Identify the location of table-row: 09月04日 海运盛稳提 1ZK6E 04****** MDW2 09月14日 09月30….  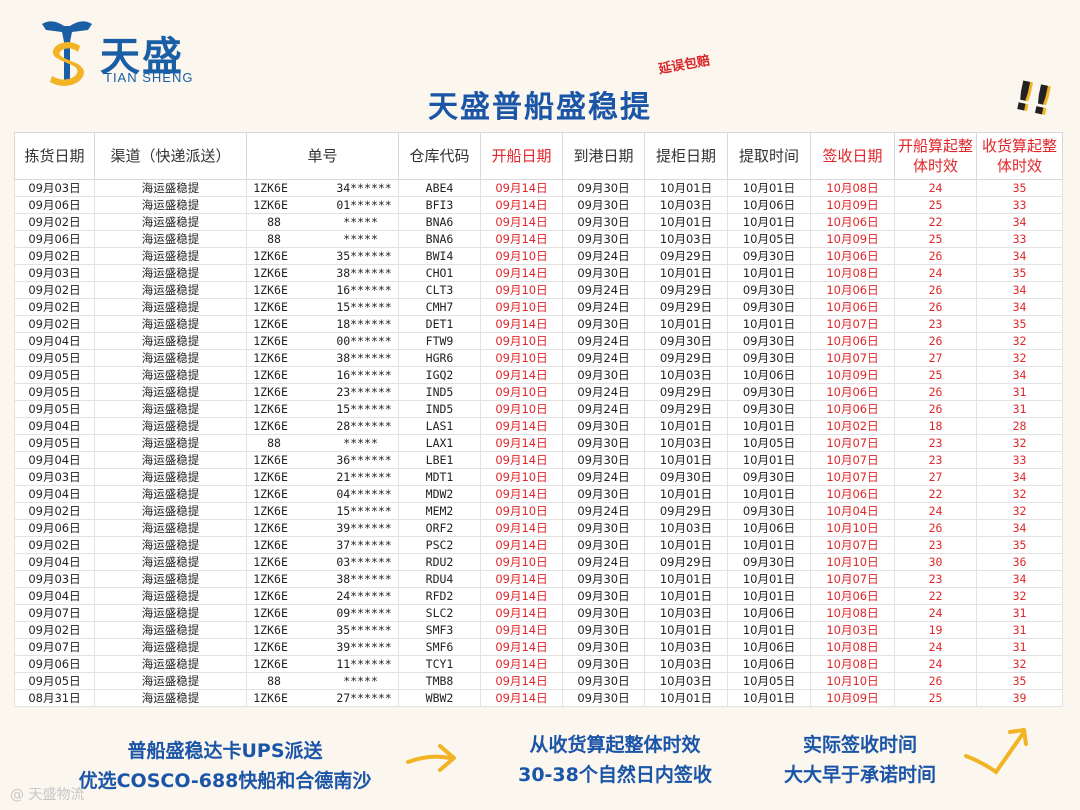
(538, 494).